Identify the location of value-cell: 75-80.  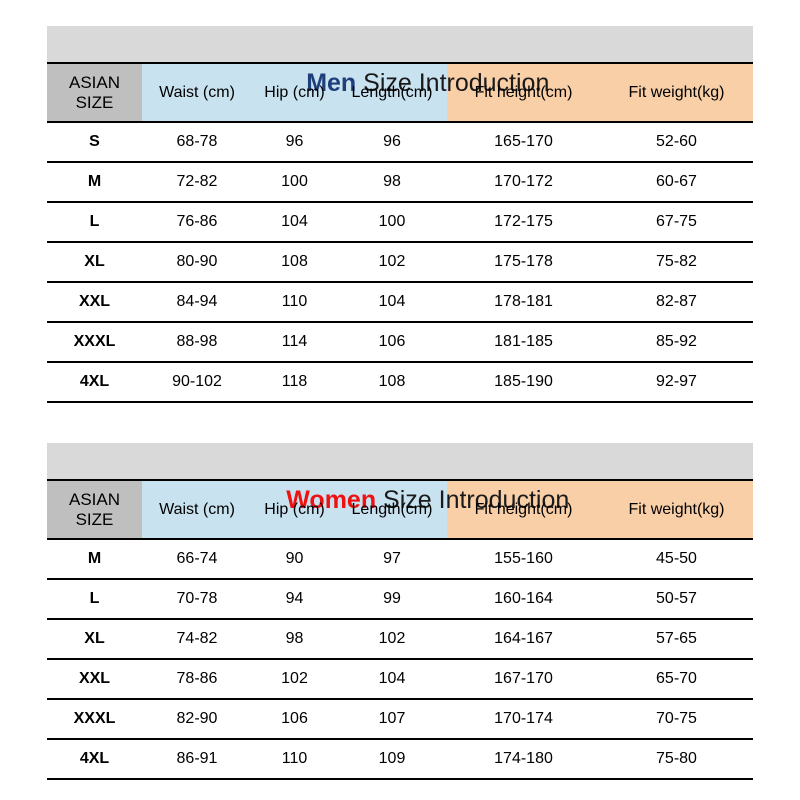
(676, 759).